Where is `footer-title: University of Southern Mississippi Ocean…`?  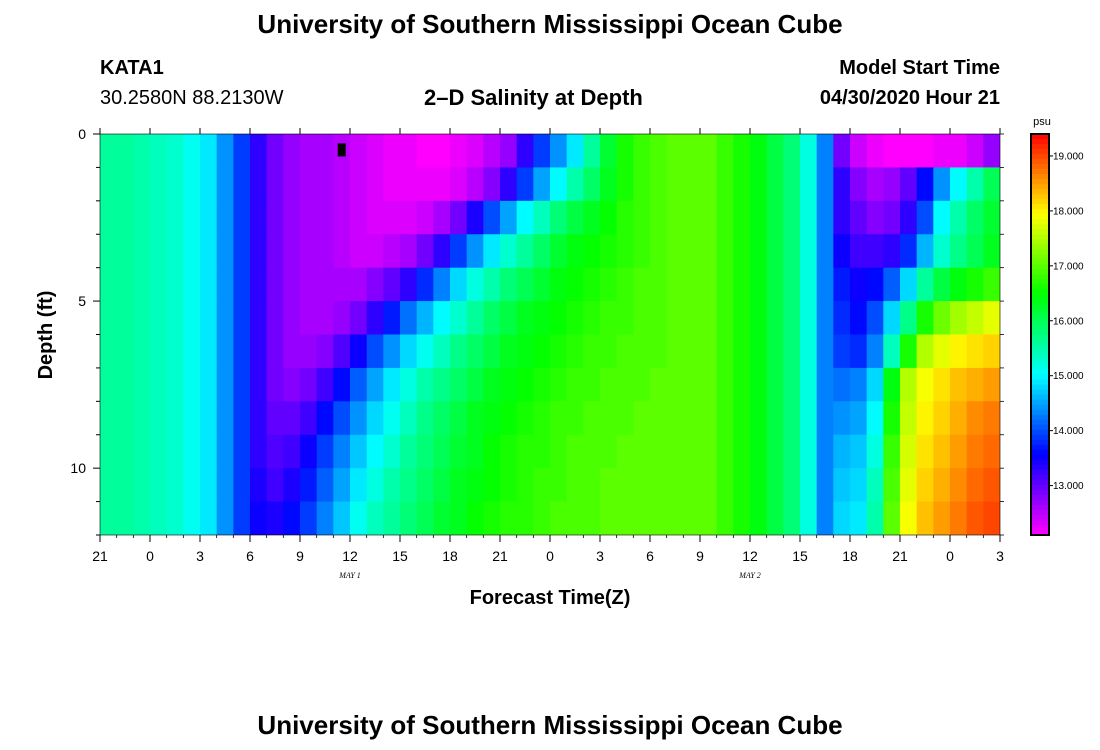
footer-title: University of Southern Mississippi Ocean… is located at coordinates (550, 725).